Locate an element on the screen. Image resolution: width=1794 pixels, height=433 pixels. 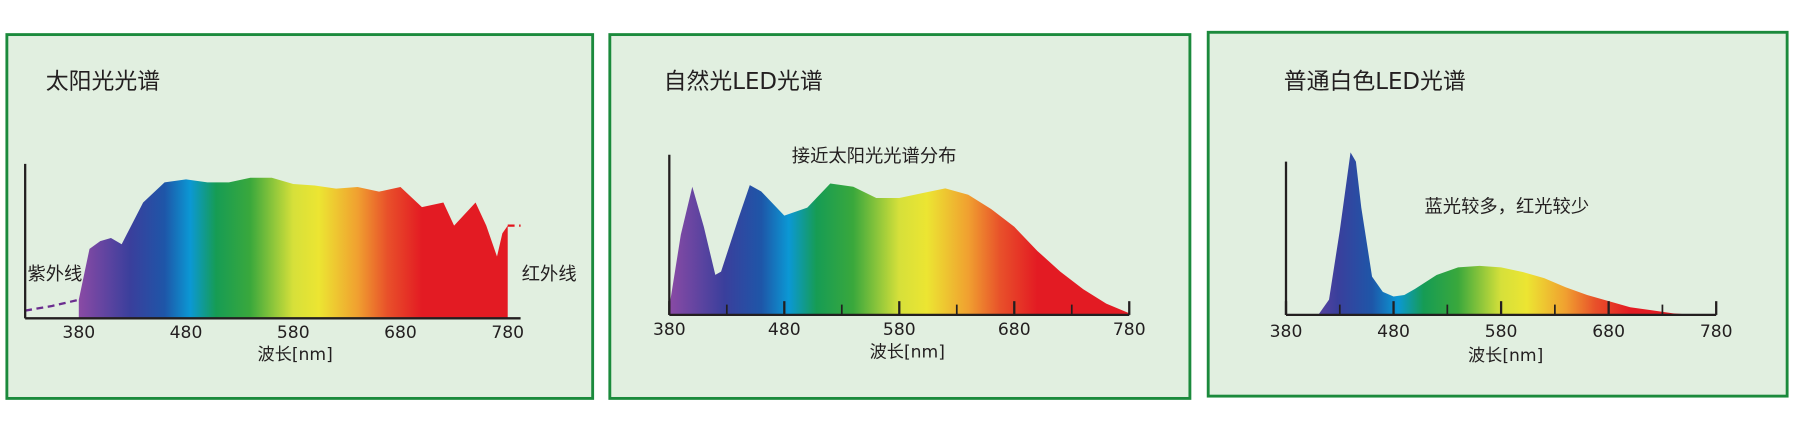
chart-title: 普通白色LED光谱 is located at coordinates (1375, 82).